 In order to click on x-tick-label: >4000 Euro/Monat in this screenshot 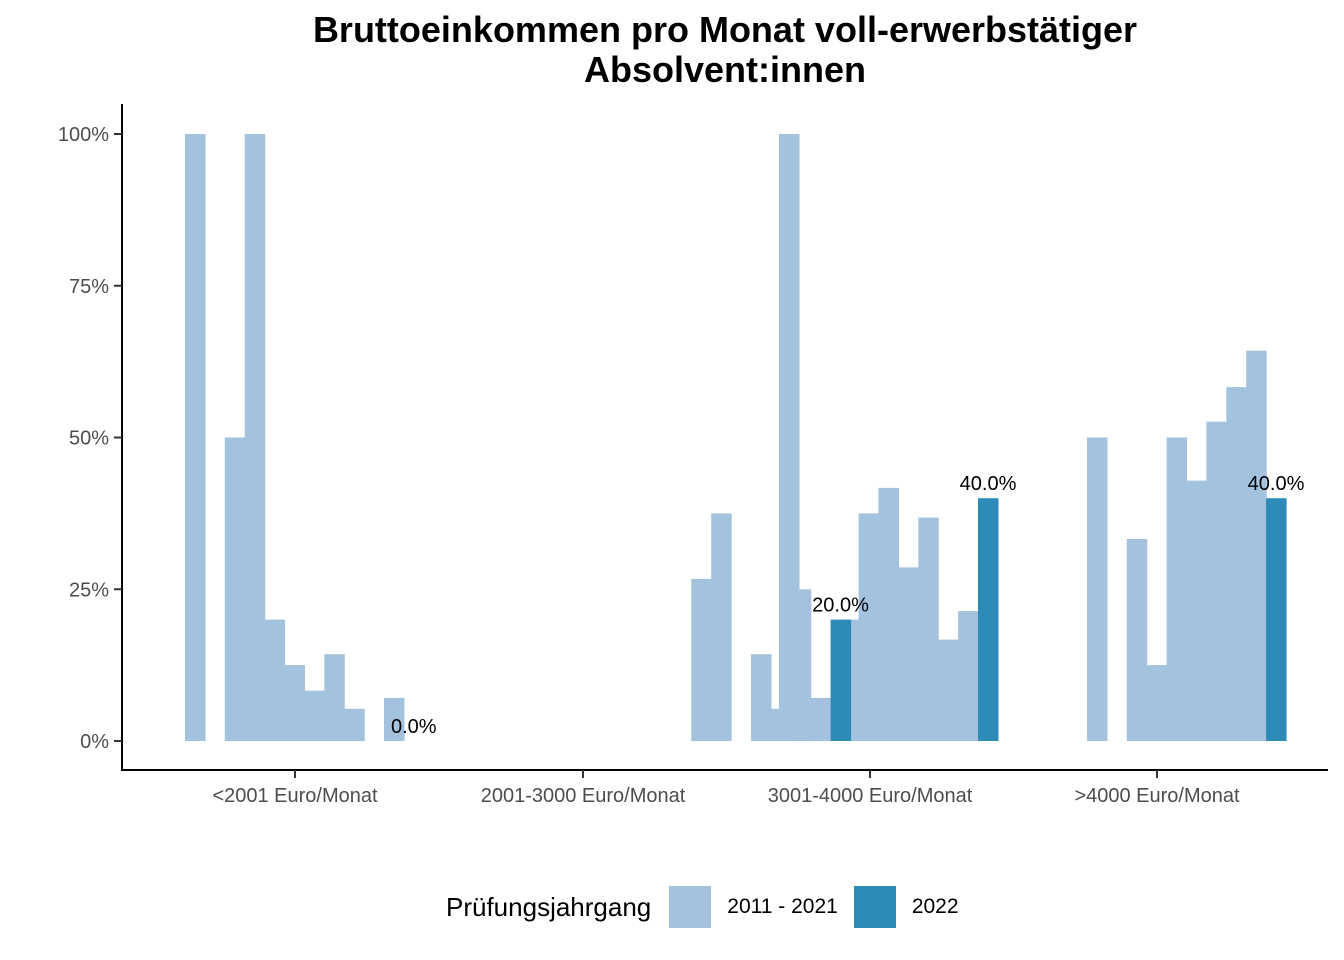, I will do `click(1157, 796)`.